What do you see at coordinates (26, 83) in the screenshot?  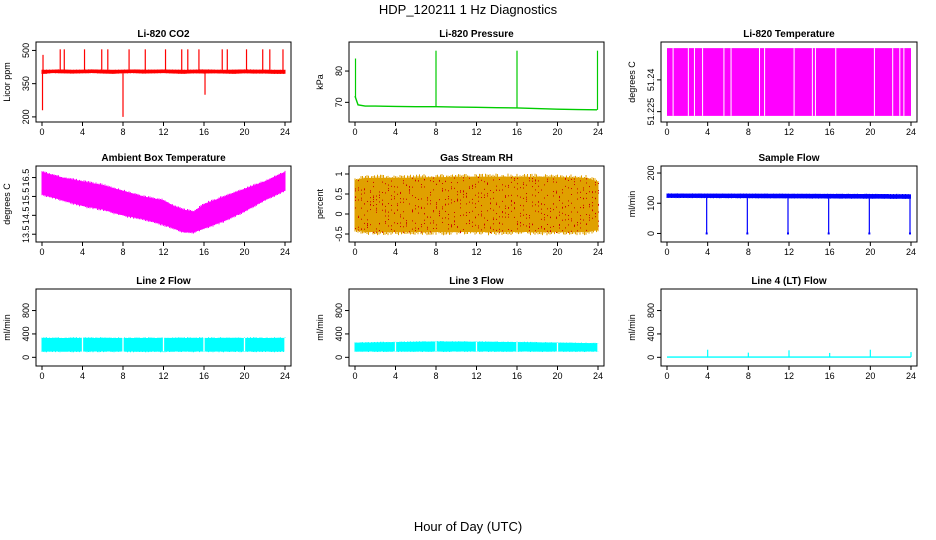 I see `y-tick-label: 350` at bounding box center [26, 83].